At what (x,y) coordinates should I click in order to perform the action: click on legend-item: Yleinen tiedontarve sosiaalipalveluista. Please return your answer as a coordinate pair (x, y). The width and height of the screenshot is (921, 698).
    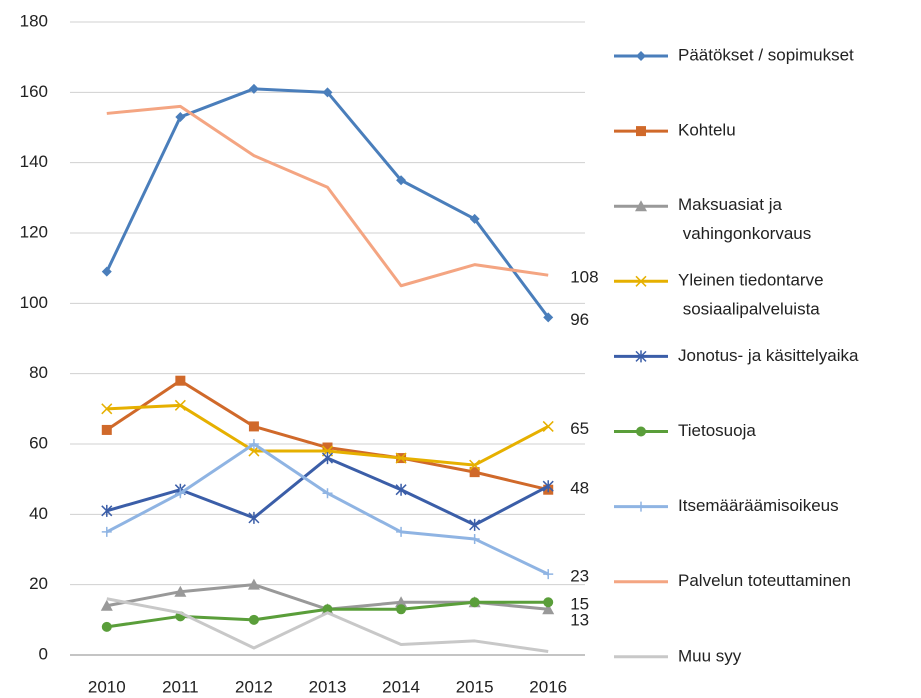
    Looking at the image, I should click on (719, 295).